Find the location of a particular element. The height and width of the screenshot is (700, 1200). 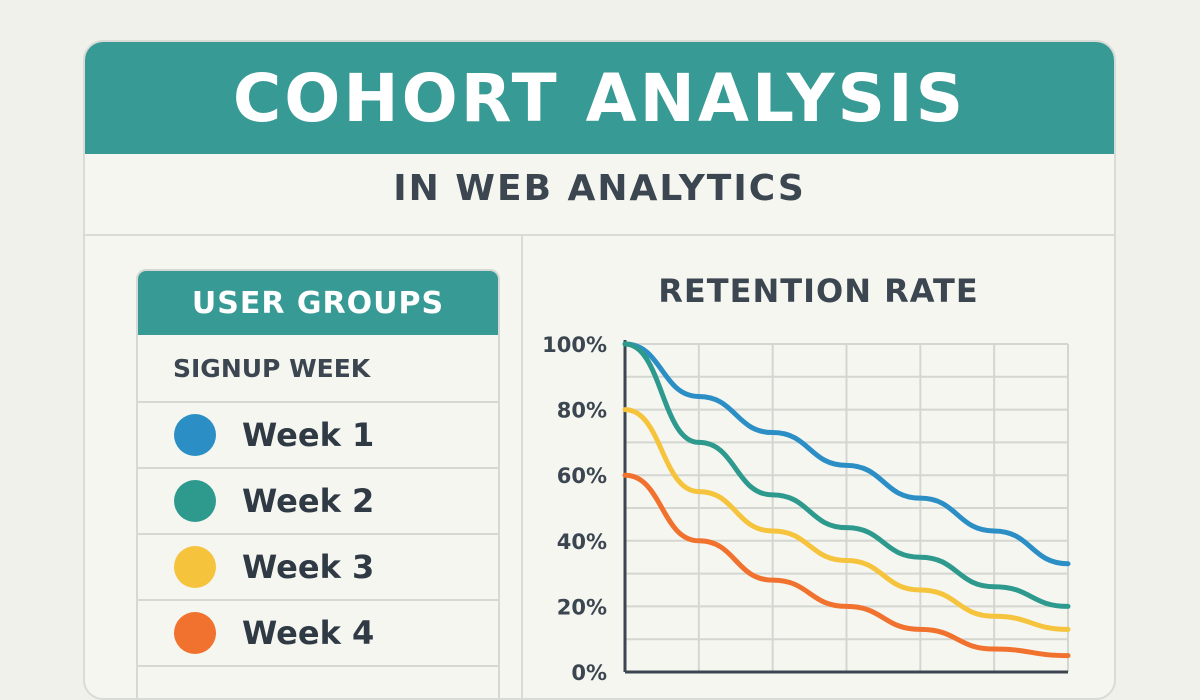

y-tick-label: 40% is located at coordinates (582, 542).